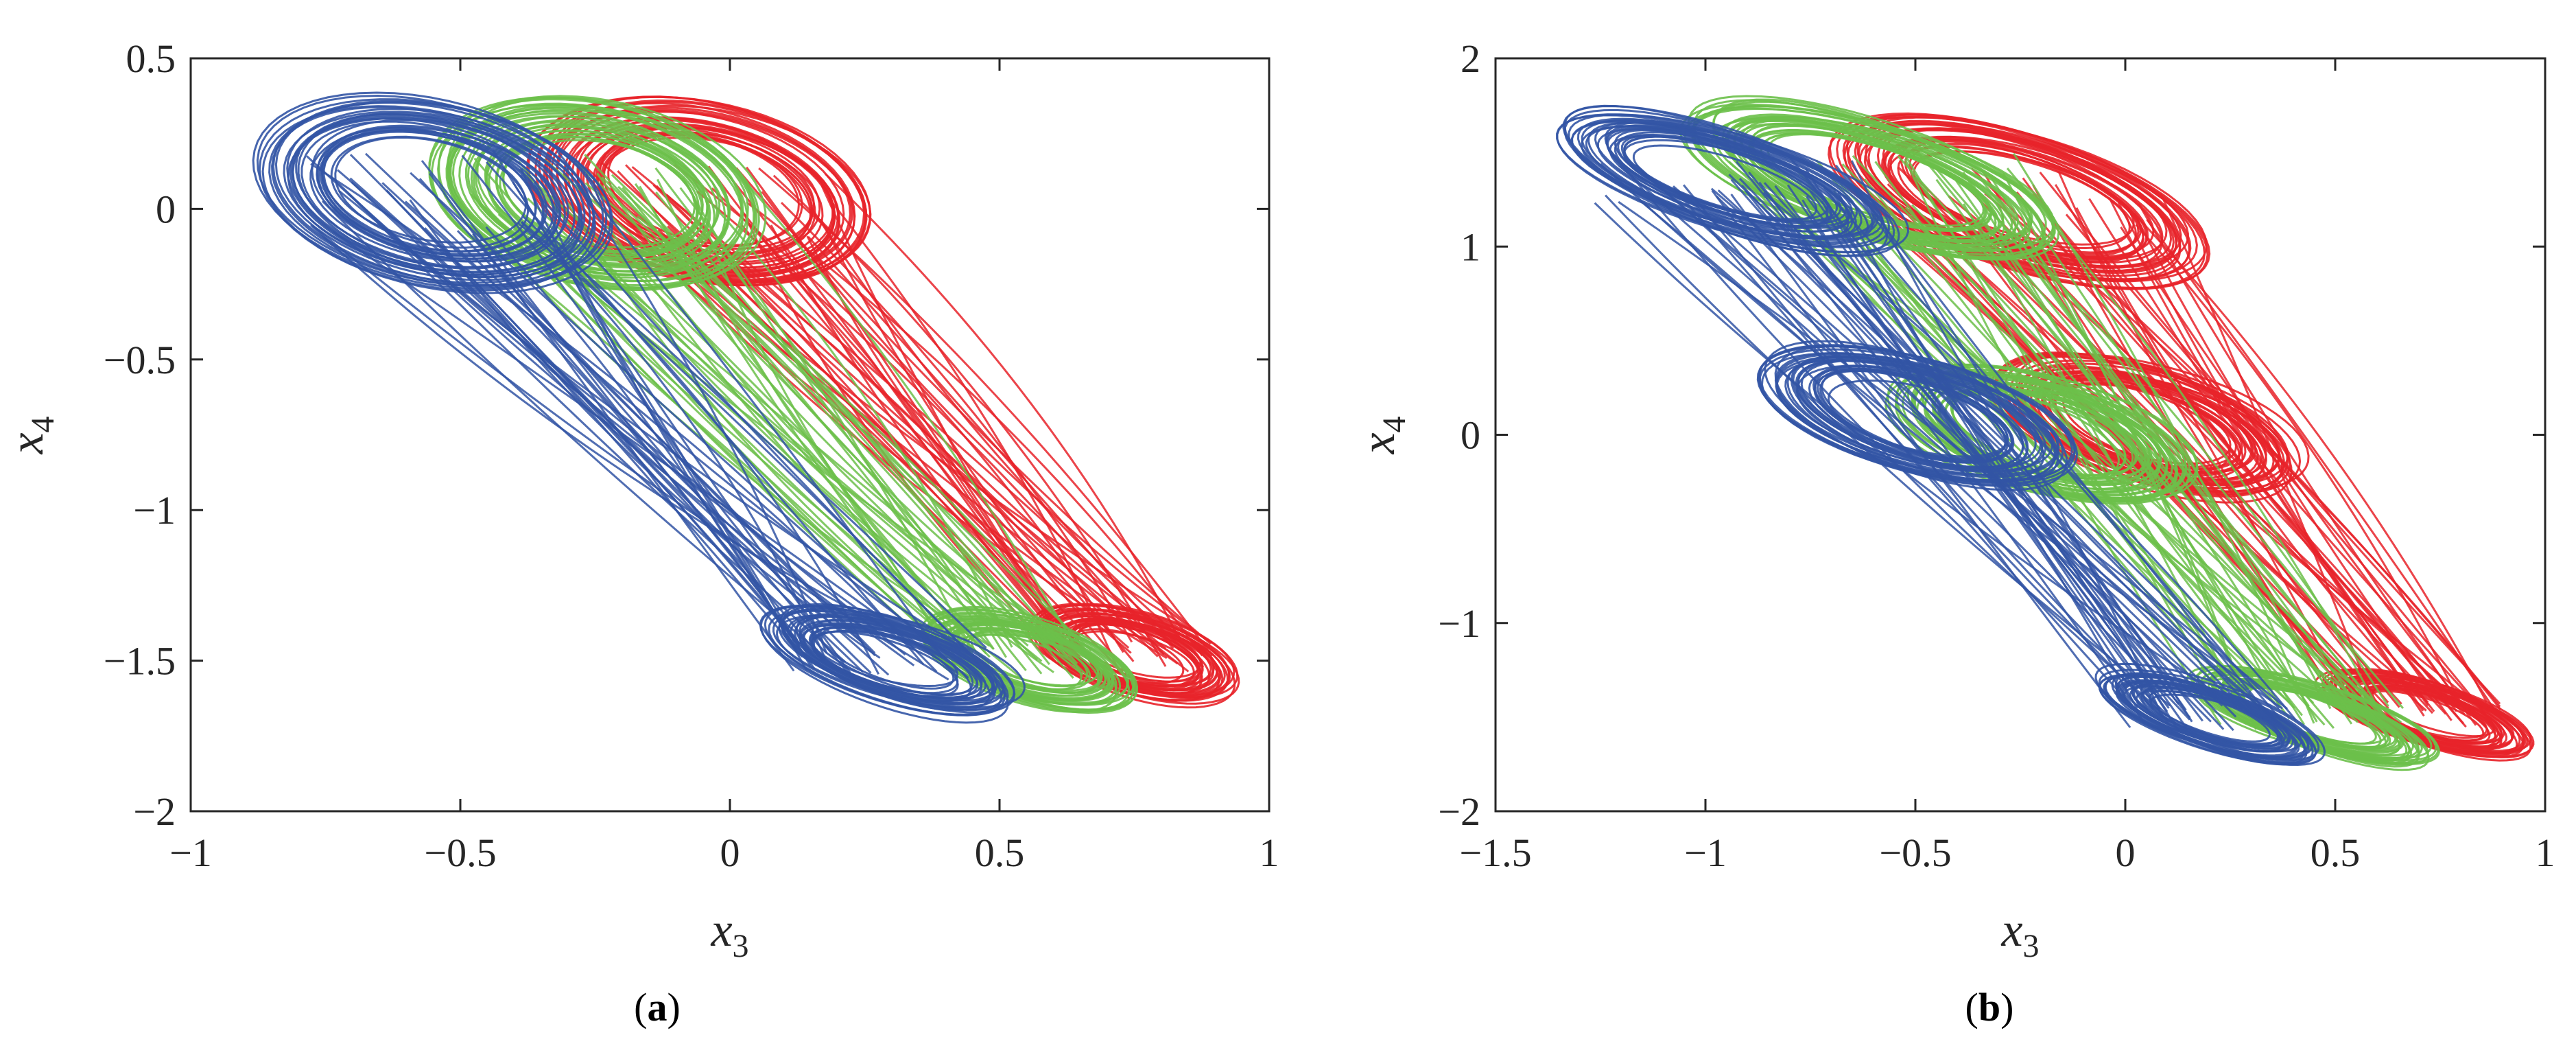 The image size is (2576, 1059). What do you see at coordinates (166, 209) in the screenshot?
I see `y-tick-label: 0` at bounding box center [166, 209].